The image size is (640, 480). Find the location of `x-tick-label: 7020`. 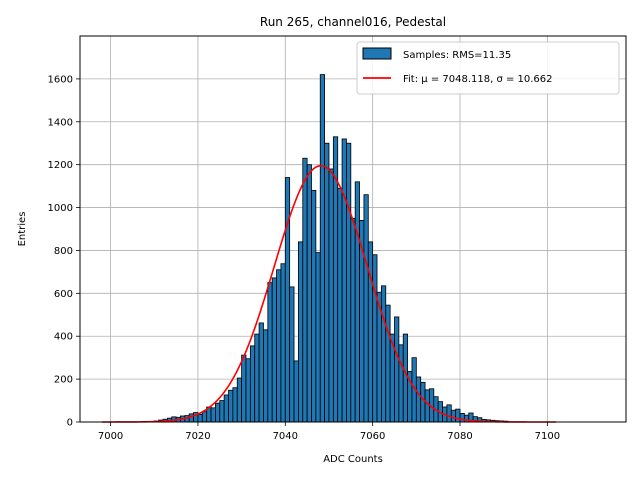

x-tick-label: 7020 is located at coordinates (197, 436).